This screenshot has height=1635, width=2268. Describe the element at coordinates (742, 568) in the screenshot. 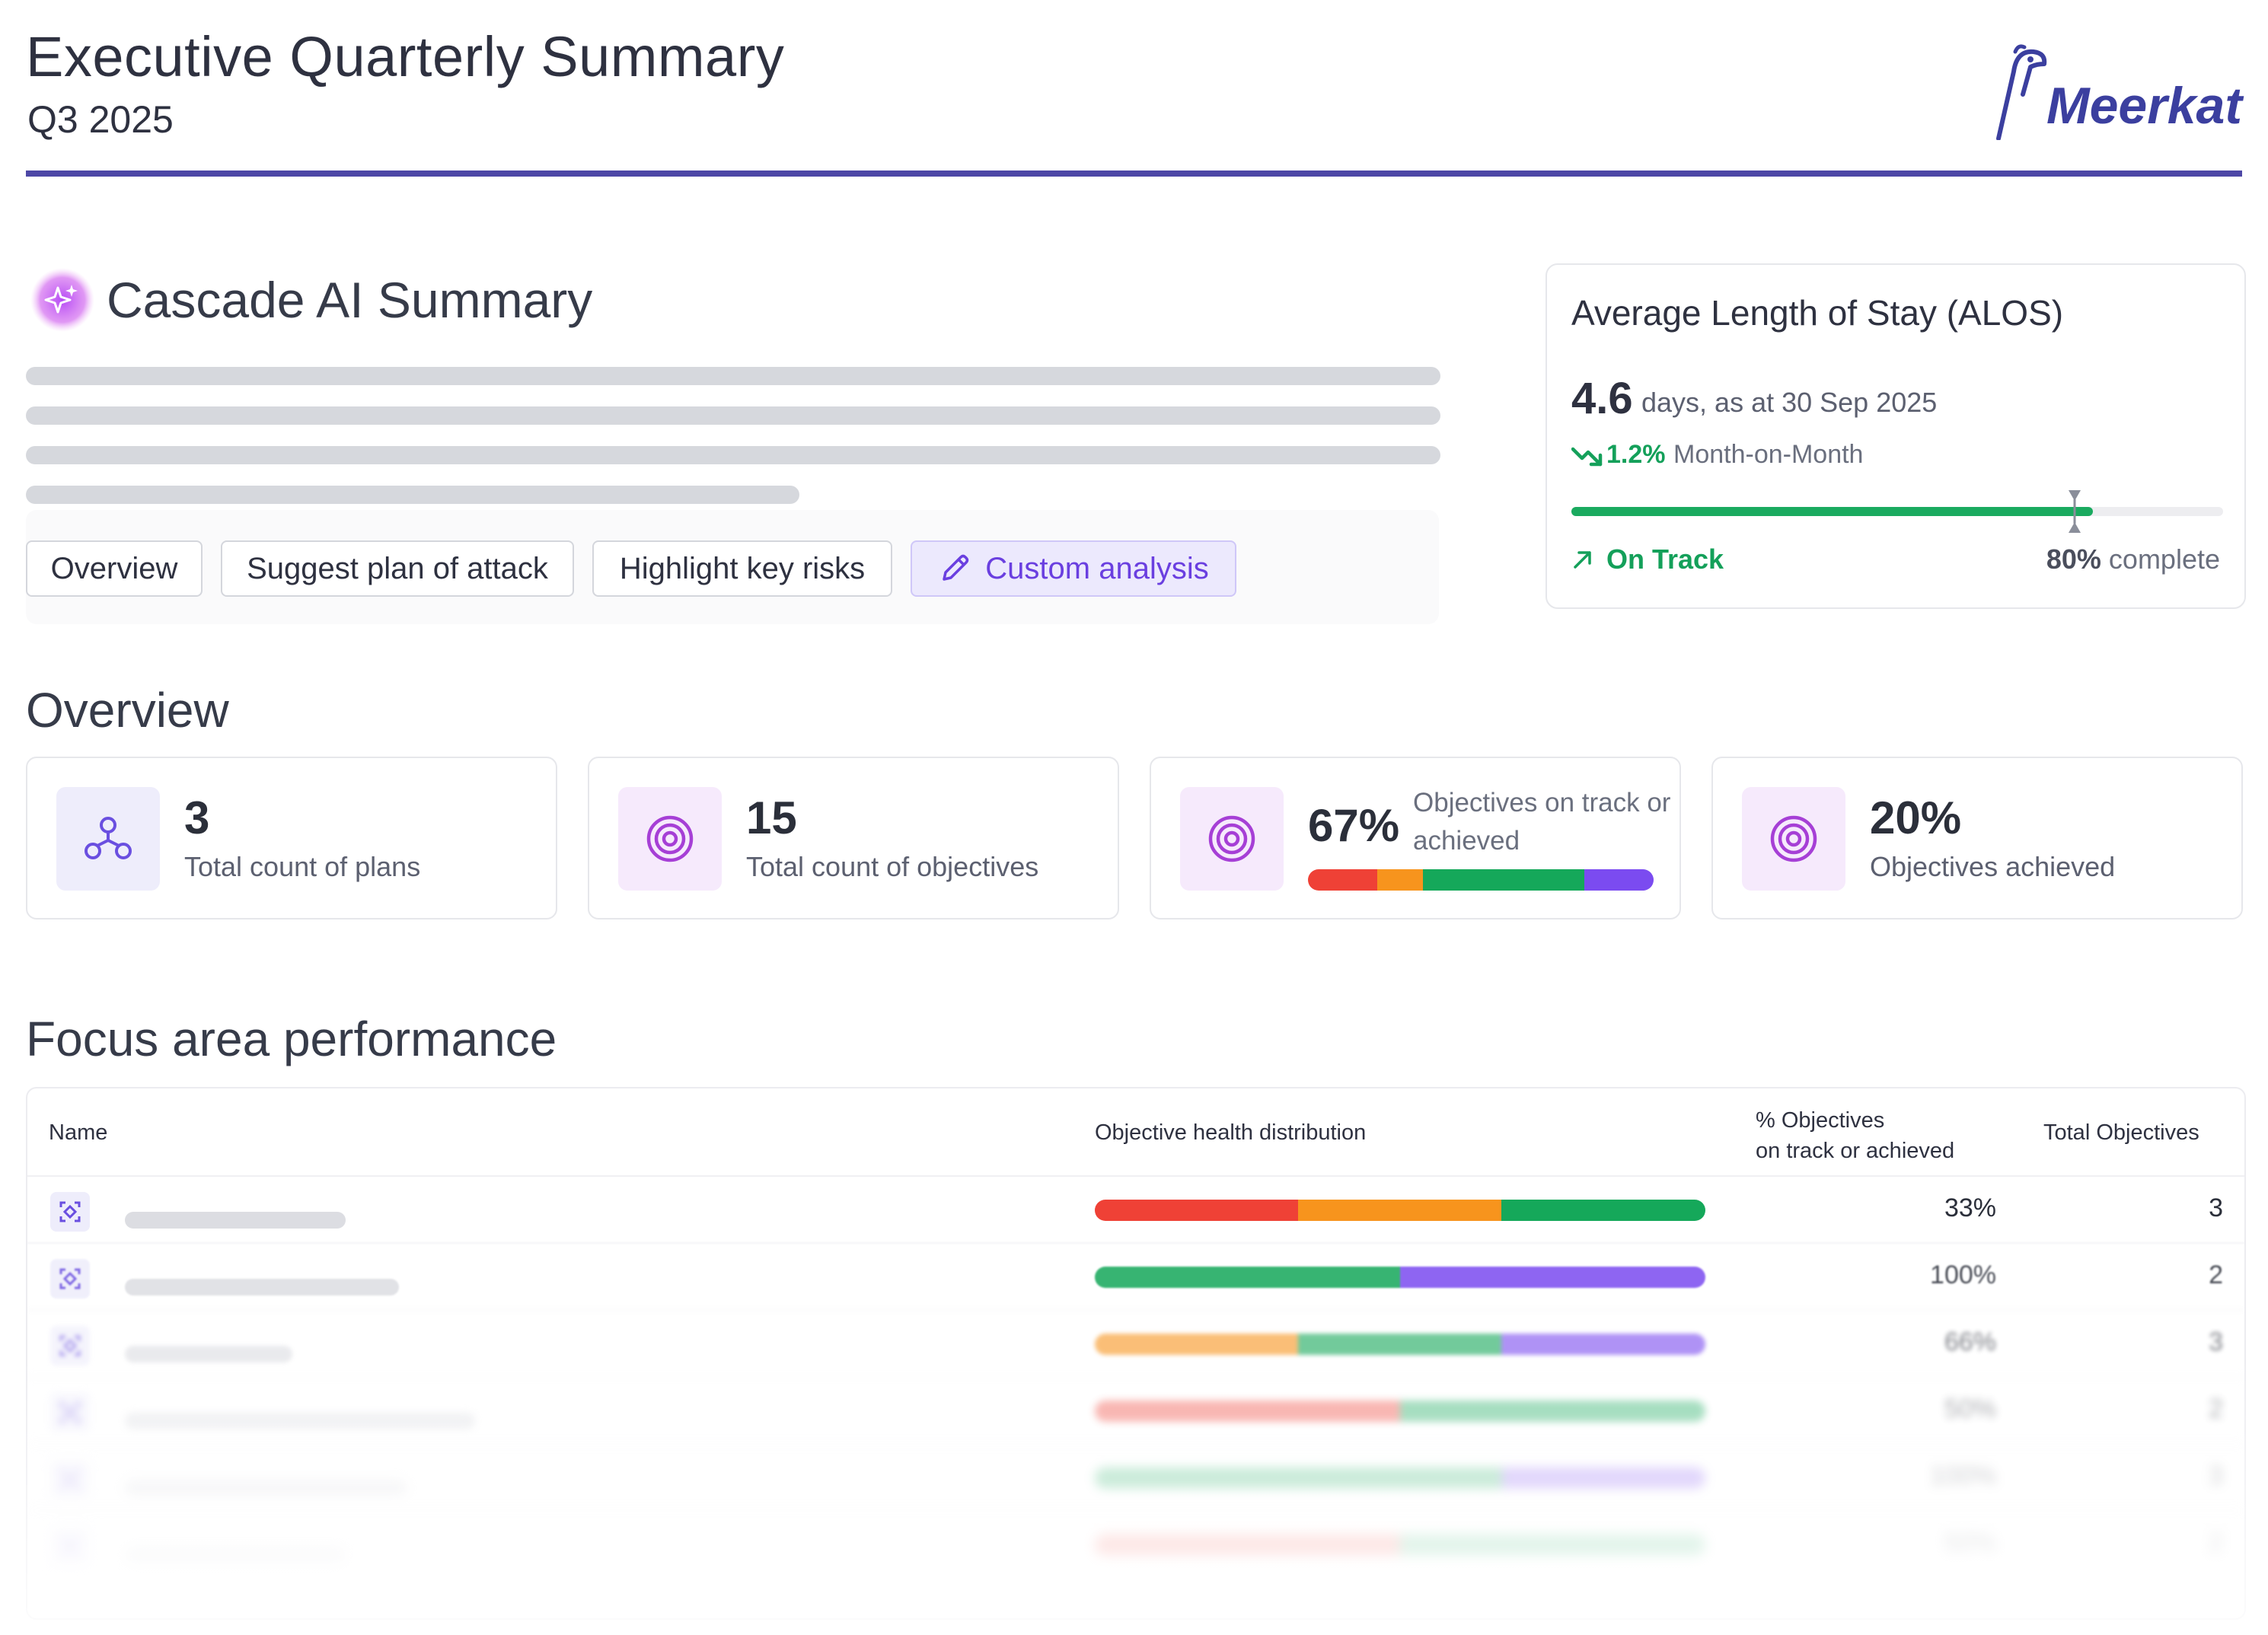

I see `highlight-risks-button: Highlight key risks` at that location.